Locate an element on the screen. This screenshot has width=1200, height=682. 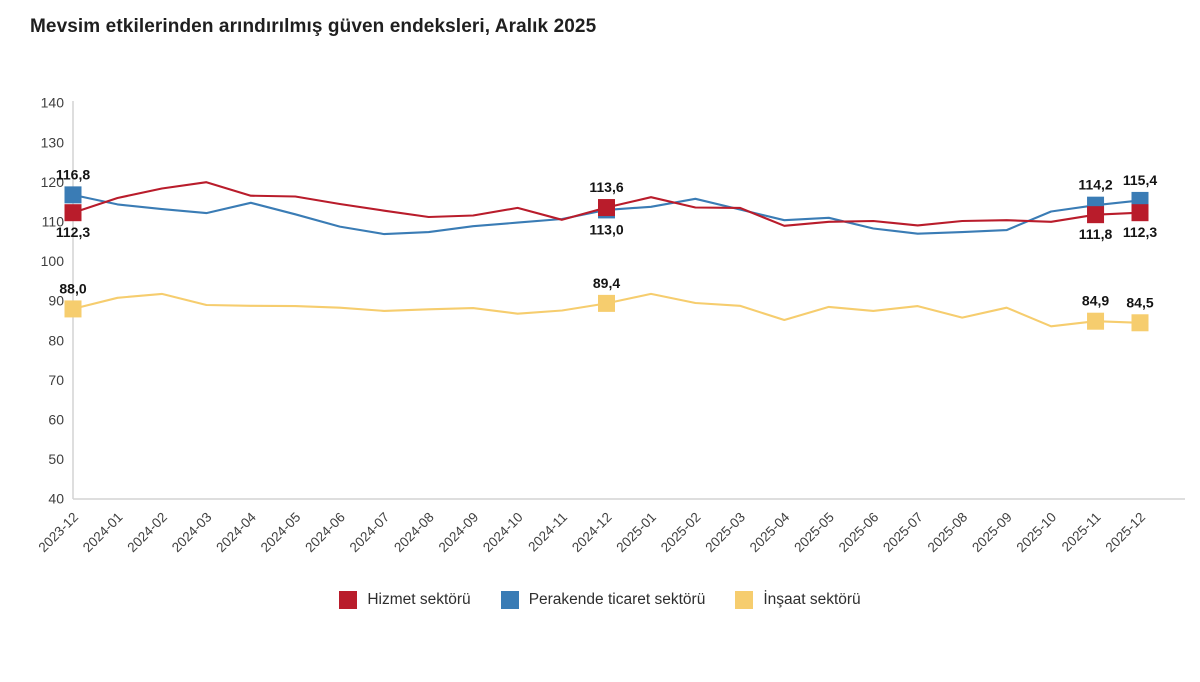
y-axis-tick-label: 60 is located at coordinates (56, 420).